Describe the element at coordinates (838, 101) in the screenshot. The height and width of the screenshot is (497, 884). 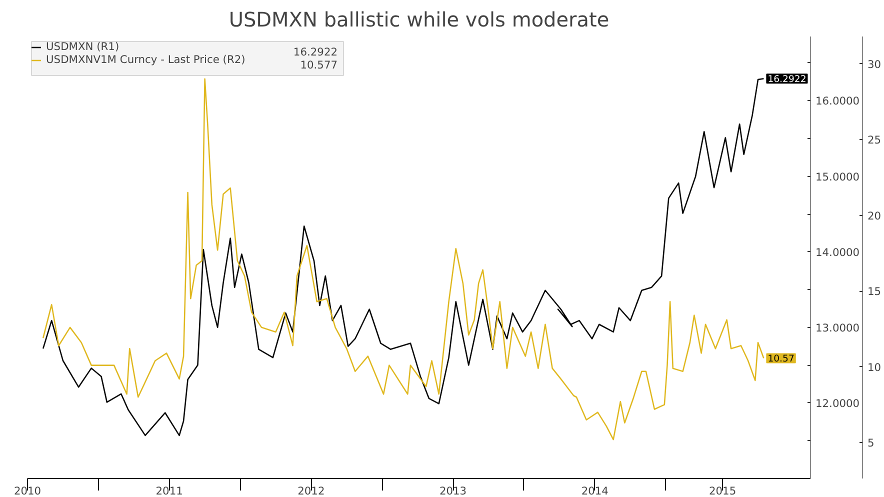
I see `y-tick-label: 16.0000` at that location.